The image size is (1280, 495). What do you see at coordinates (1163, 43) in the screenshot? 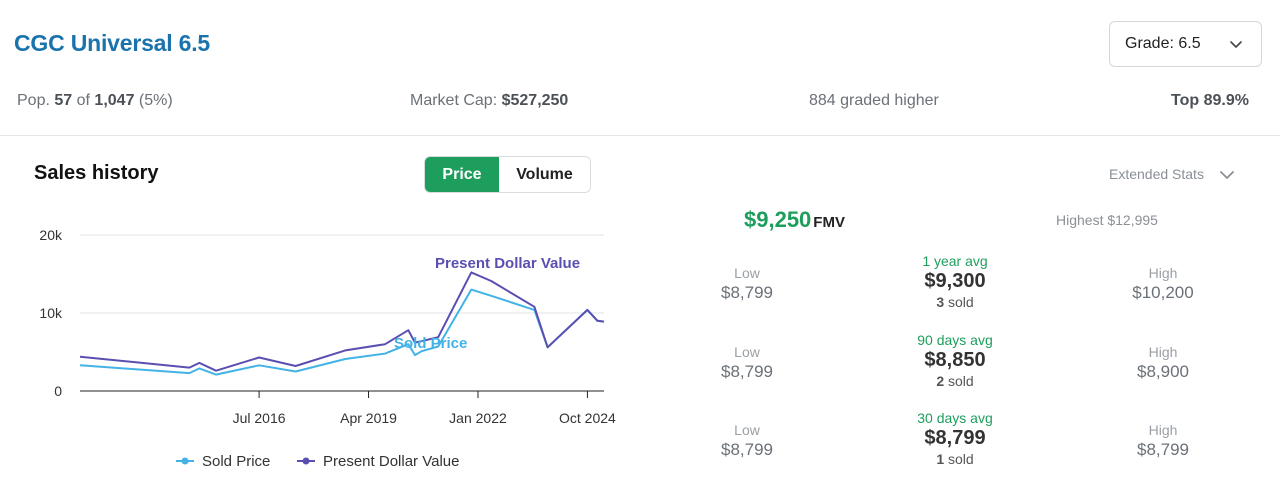
I see `grade-select-label: Grade: 6.5` at bounding box center [1163, 43].